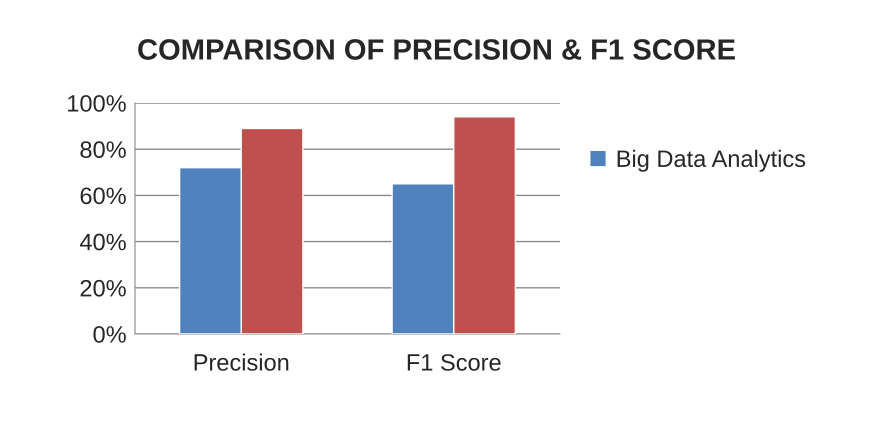  What do you see at coordinates (103, 149) in the screenshot?
I see `y-tick-label: 80%` at bounding box center [103, 149].